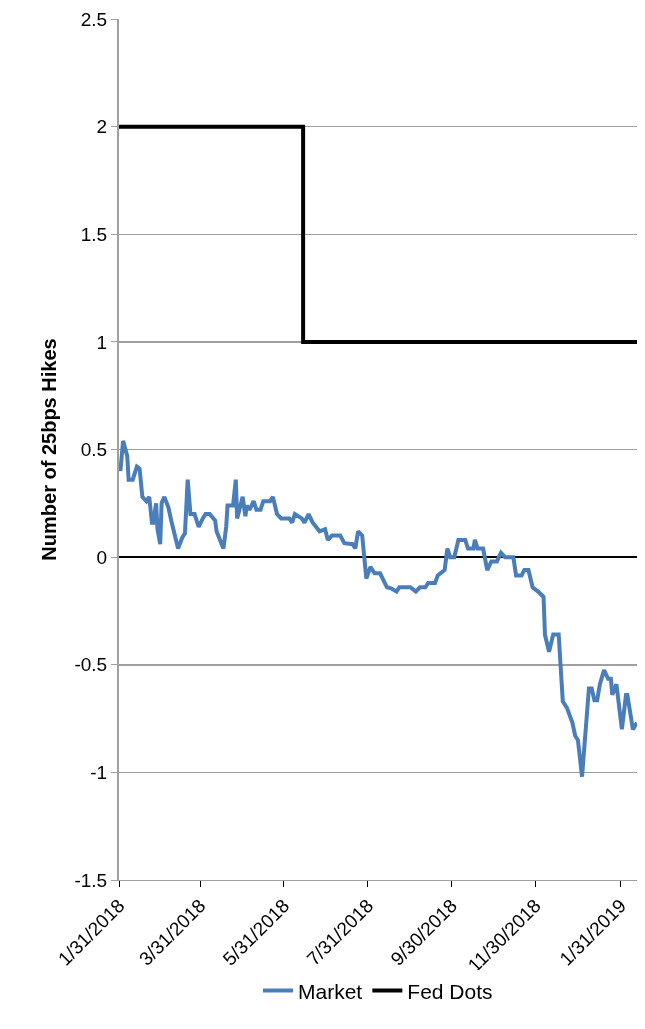  What do you see at coordinates (102, 342) in the screenshot?
I see `y-tick-label: 1` at bounding box center [102, 342].